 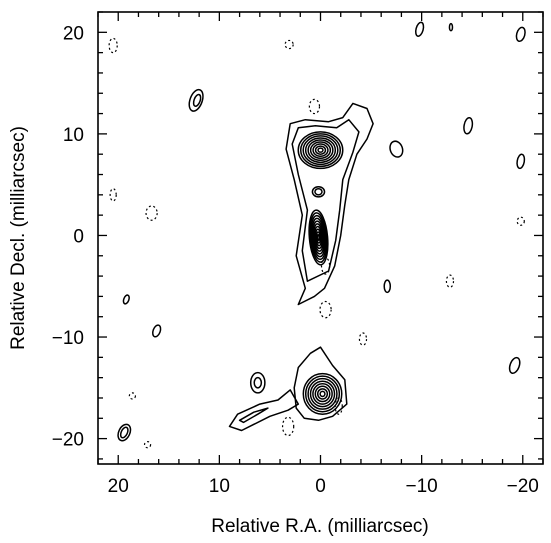 I want to click on y-tick-label: −20, so click(x=68, y=440).